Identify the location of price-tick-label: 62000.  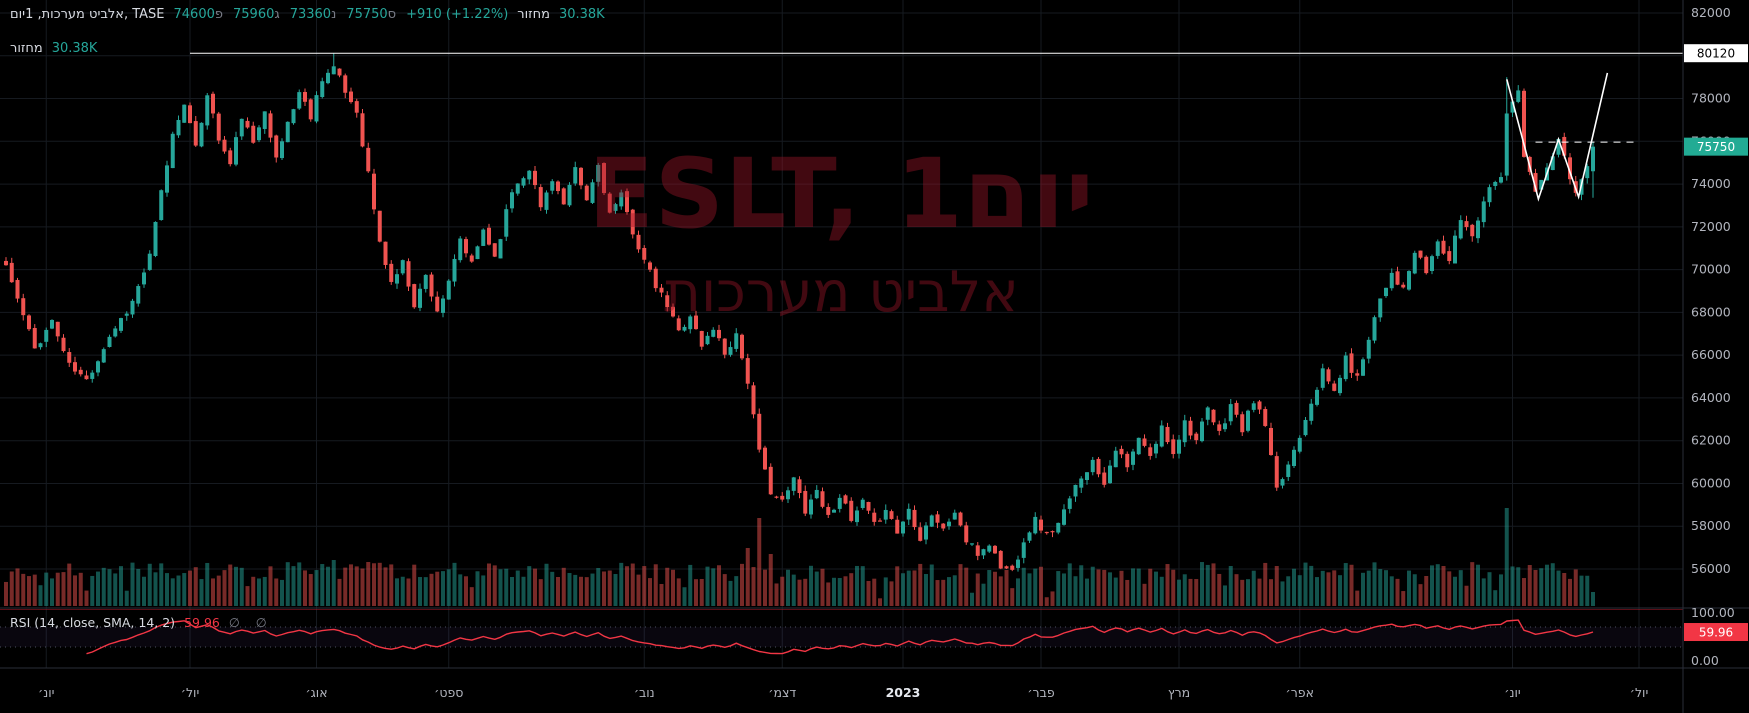
(1711, 440).